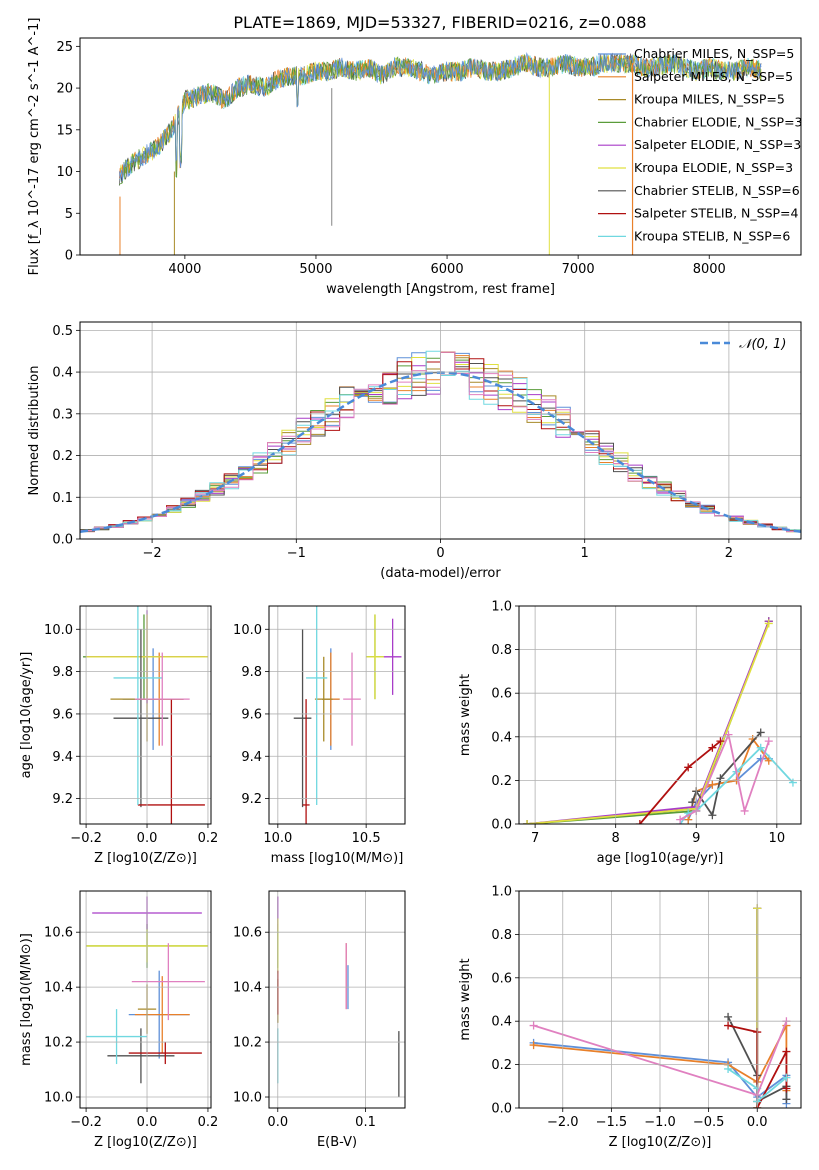 Image resolution: width=819 pixels, height=1170 pixels. Describe the element at coordinates (296, 553) in the screenshot. I see `hist-xtick-label: −1` at that location.